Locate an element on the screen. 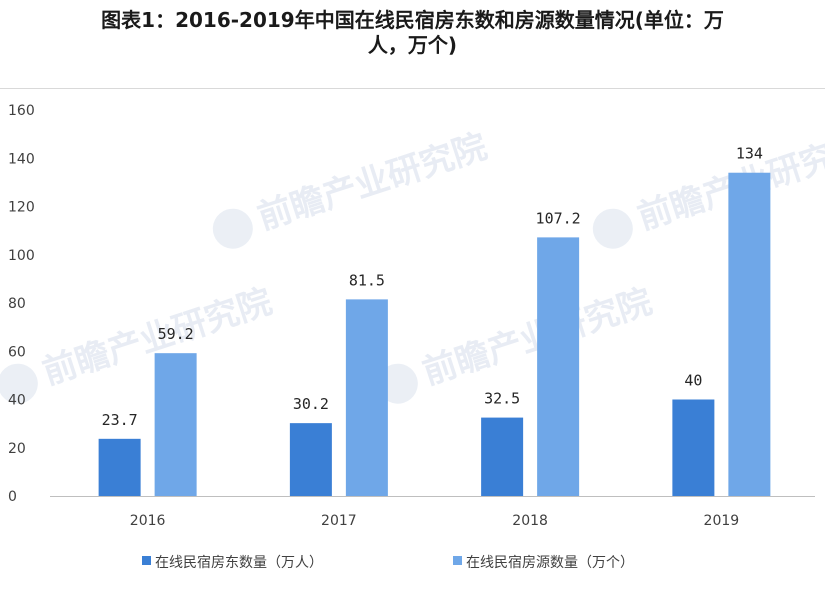 This screenshot has width=825, height=592. data-label-2019-series-1: 40 is located at coordinates (693, 381).